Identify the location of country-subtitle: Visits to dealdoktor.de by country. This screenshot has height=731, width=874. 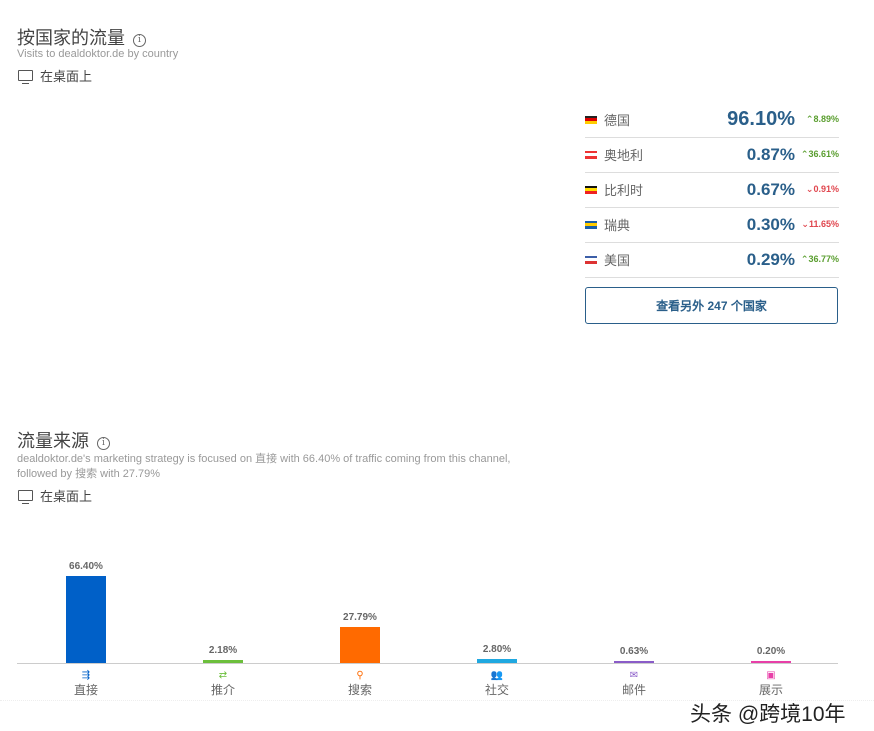
(98, 54).